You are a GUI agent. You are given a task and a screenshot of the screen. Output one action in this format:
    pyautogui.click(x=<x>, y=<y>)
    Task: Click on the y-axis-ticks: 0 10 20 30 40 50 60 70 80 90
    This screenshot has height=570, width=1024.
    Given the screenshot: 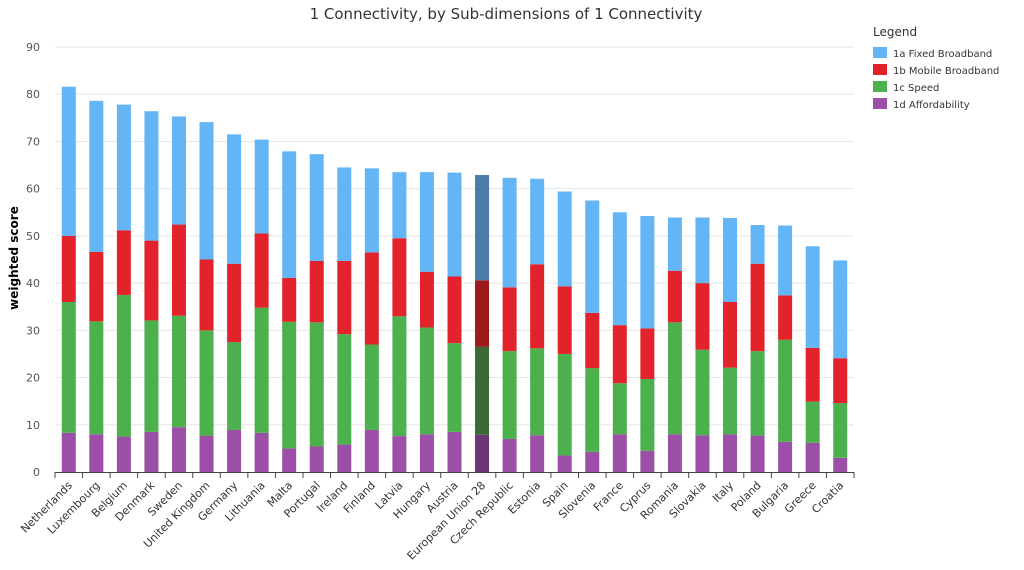 What is the action you would take?
    pyautogui.click(x=33, y=260)
    